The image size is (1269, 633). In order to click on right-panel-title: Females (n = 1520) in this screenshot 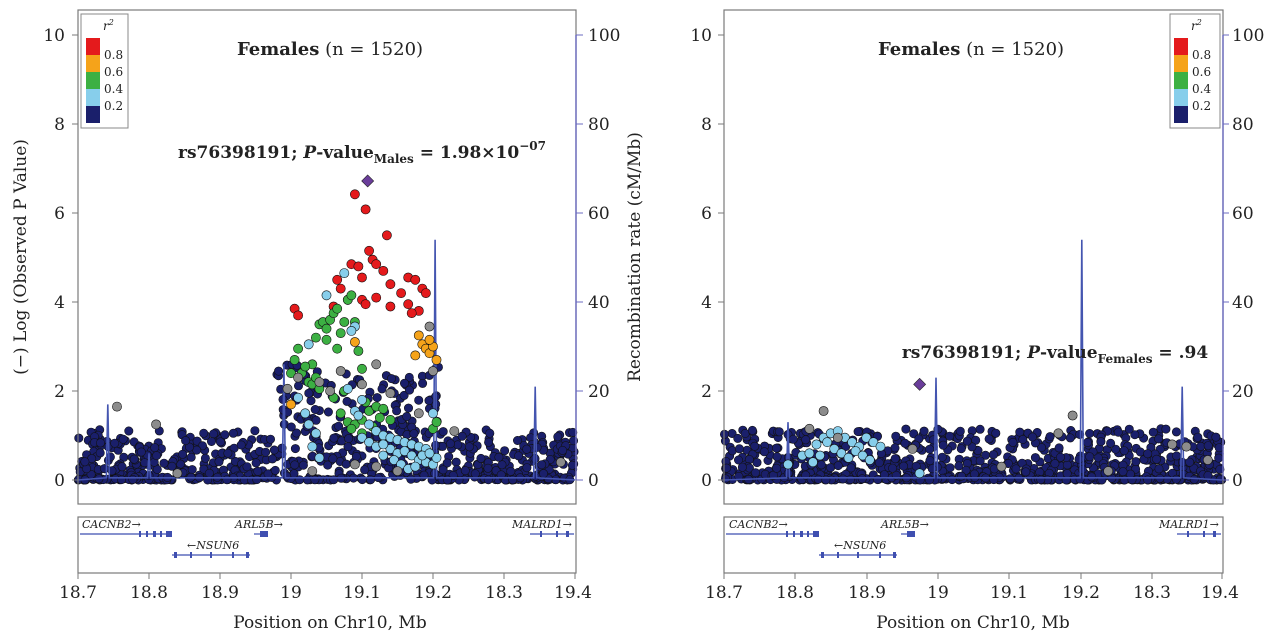, I will do `click(971, 49)`.